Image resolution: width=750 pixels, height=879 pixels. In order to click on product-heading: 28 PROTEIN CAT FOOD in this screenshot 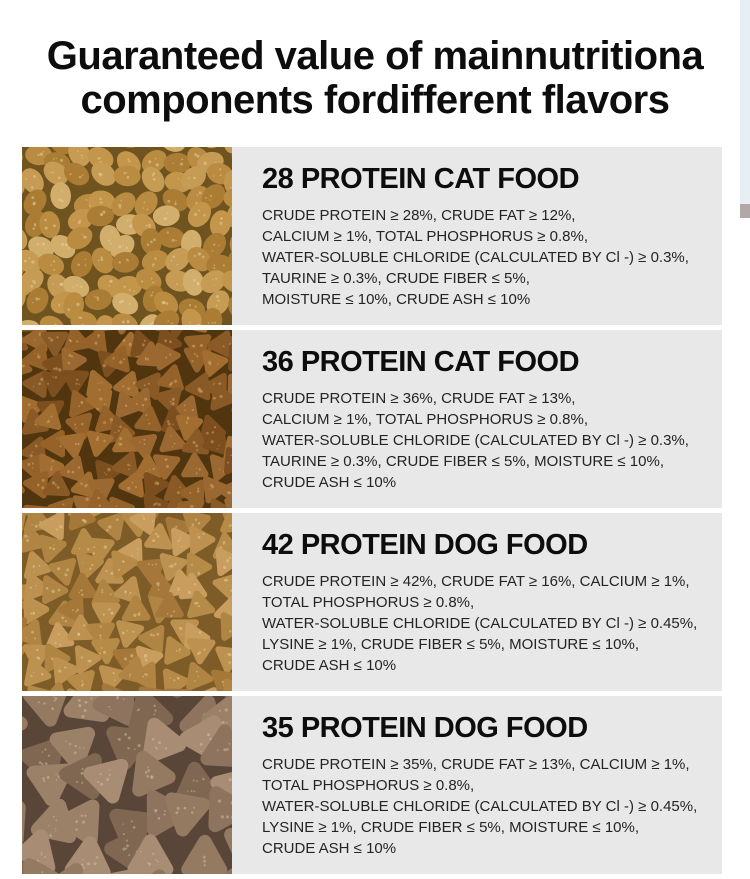, I will do `click(483, 179)`.